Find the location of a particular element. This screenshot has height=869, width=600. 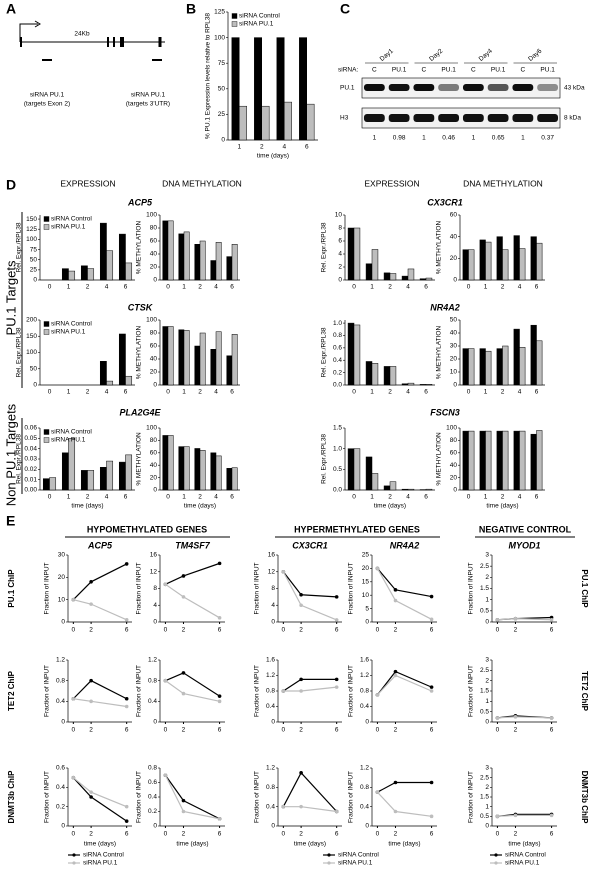

x-axis-label: time (days) is located at coordinates (192, 844).